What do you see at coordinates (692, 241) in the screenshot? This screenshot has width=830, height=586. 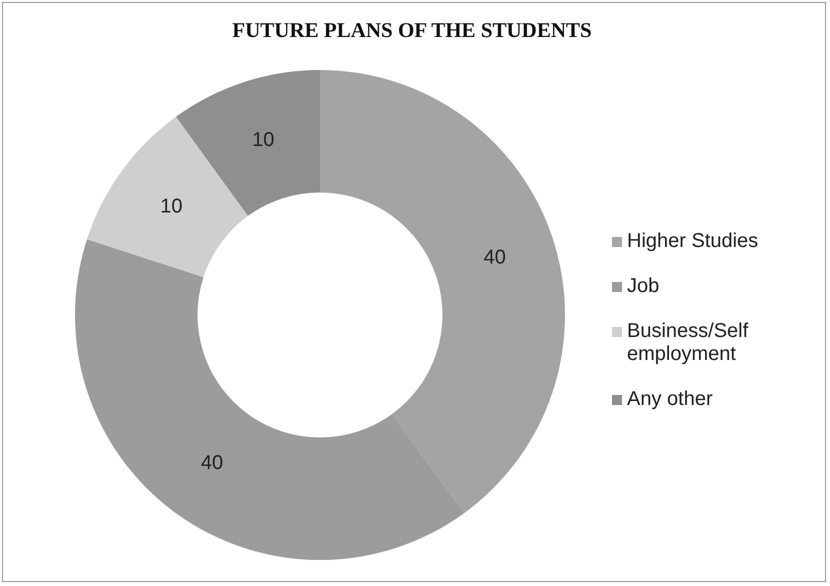 I see `legend-label: Higher Studies` at bounding box center [692, 241].